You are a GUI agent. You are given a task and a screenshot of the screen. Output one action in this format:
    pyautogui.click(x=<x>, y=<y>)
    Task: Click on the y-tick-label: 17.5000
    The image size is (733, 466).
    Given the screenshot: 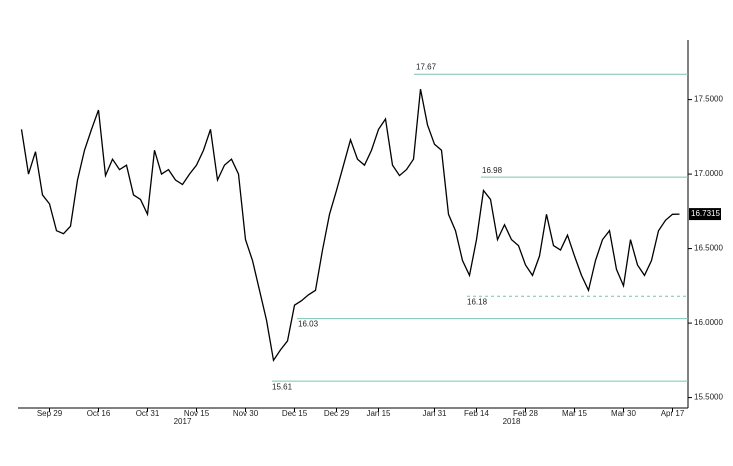 What is the action you would take?
    pyautogui.click(x=708, y=99)
    